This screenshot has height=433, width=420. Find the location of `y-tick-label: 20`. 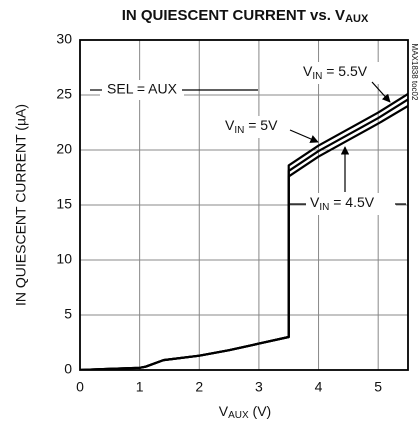

y-tick-label: 20 is located at coordinates (64, 149).